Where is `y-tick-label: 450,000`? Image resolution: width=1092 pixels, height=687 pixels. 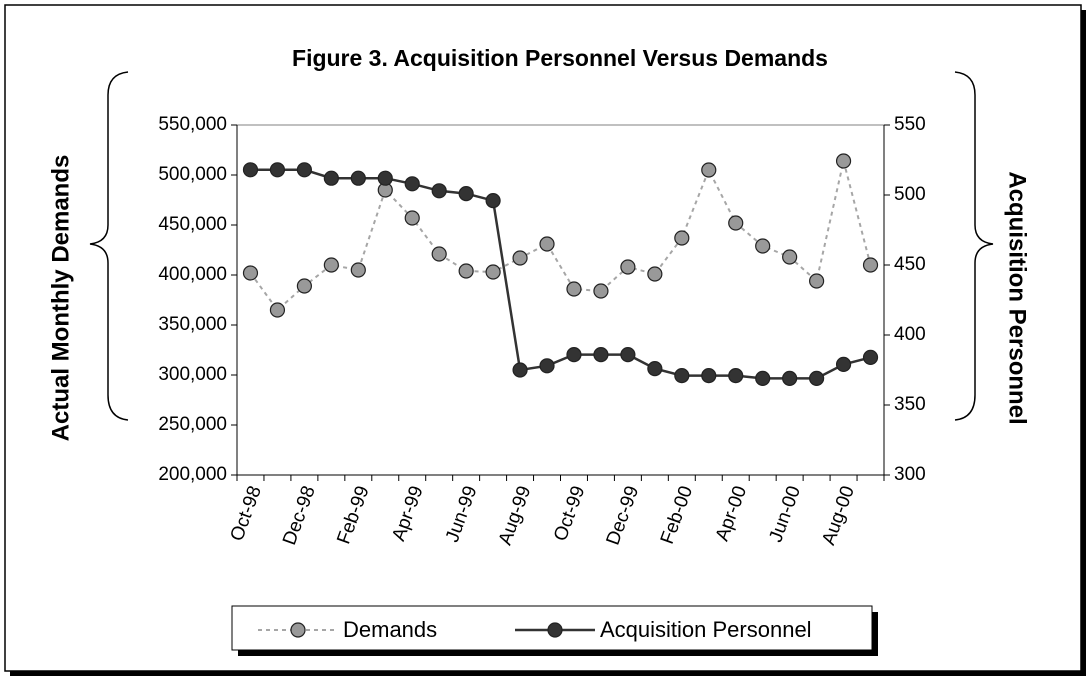 y-tick-label: 450,000 is located at coordinates (192, 224).